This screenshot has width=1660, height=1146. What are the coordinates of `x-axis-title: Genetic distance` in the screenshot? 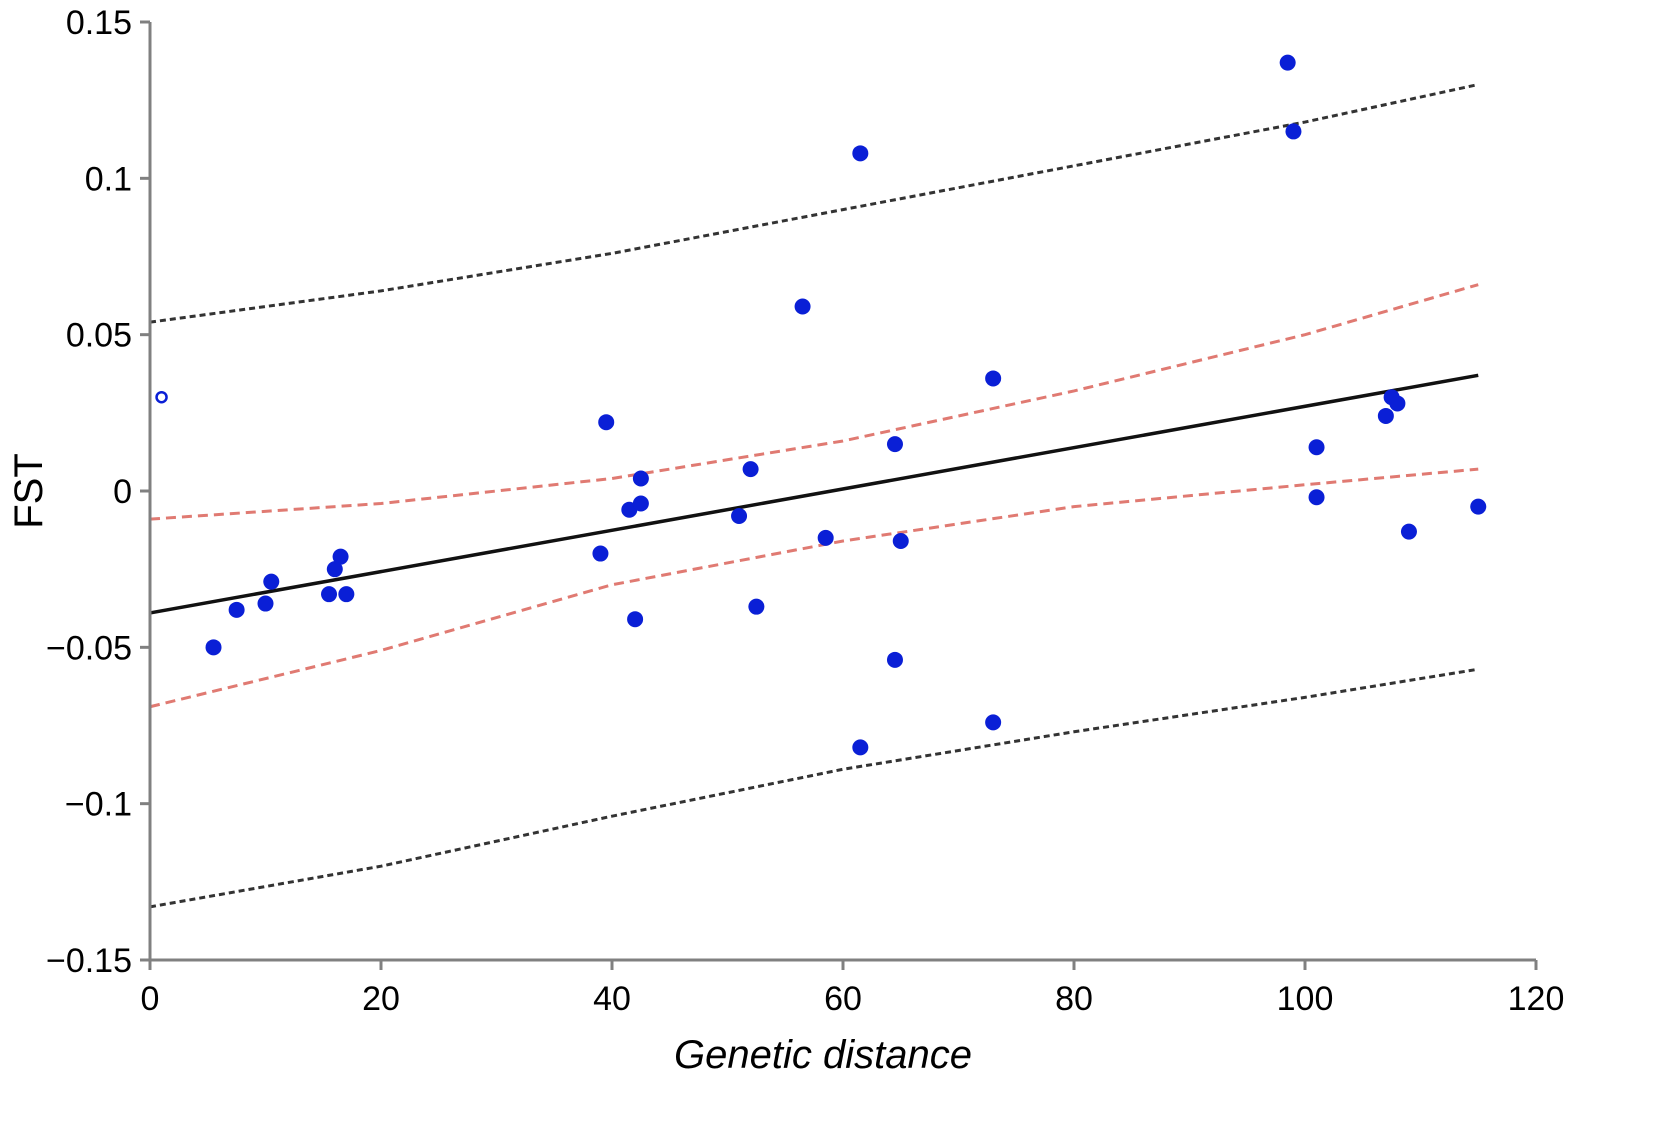 It's located at (823, 1055).